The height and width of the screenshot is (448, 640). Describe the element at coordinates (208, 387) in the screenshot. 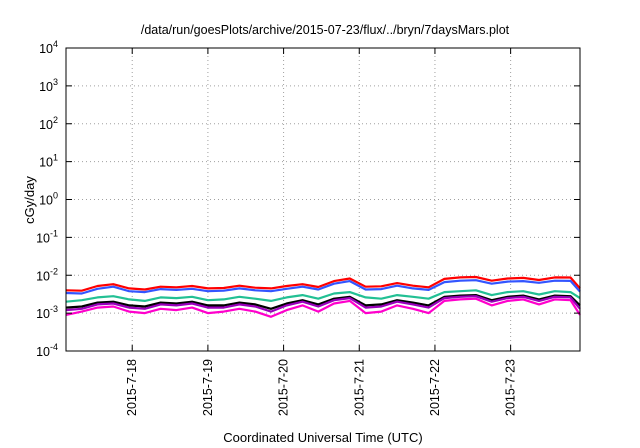

I see `x-tick-label: 2015-7-19` at that location.